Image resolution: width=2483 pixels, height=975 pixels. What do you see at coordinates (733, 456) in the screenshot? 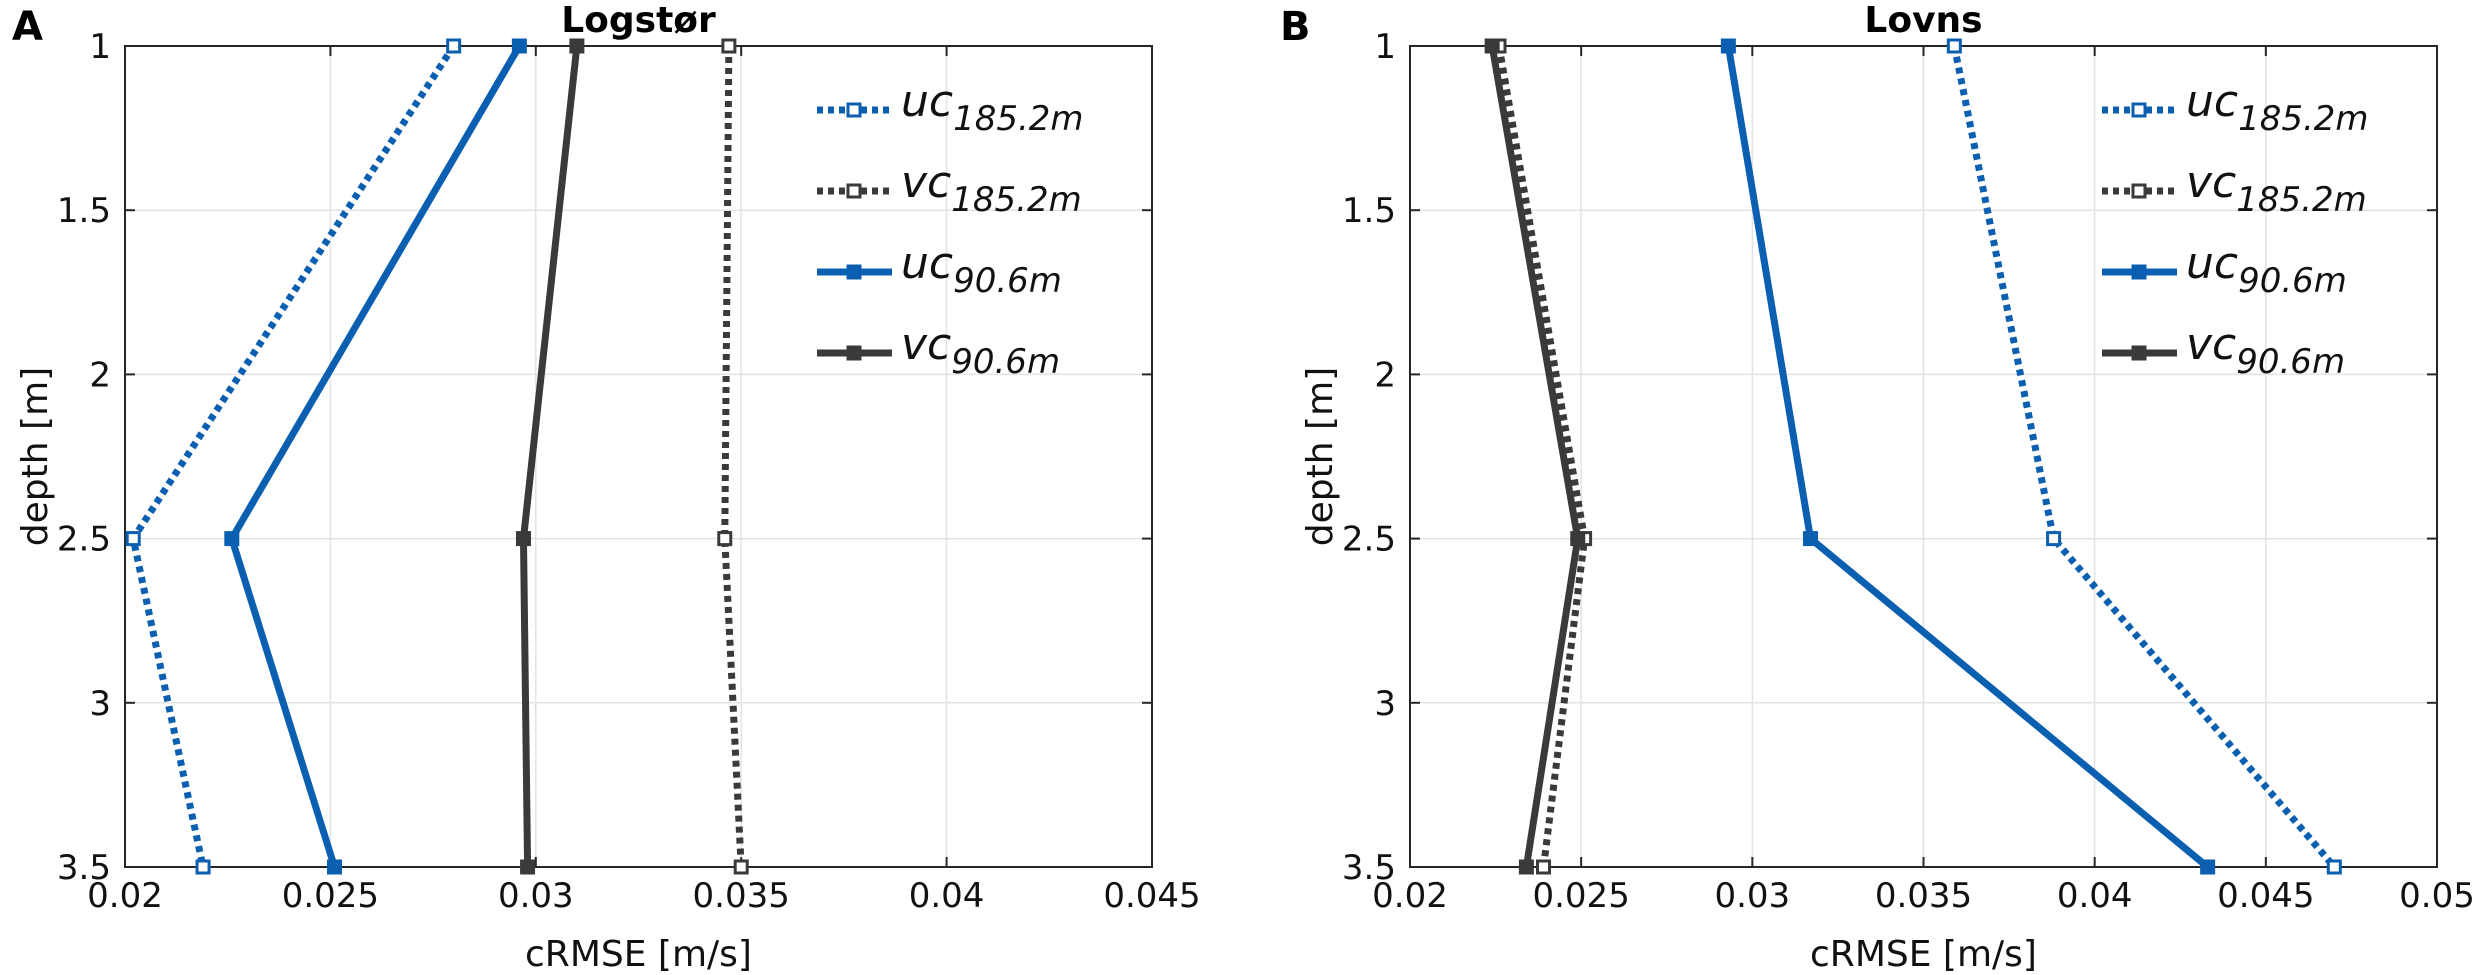
I see `series-vc185` at bounding box center [733, 456].